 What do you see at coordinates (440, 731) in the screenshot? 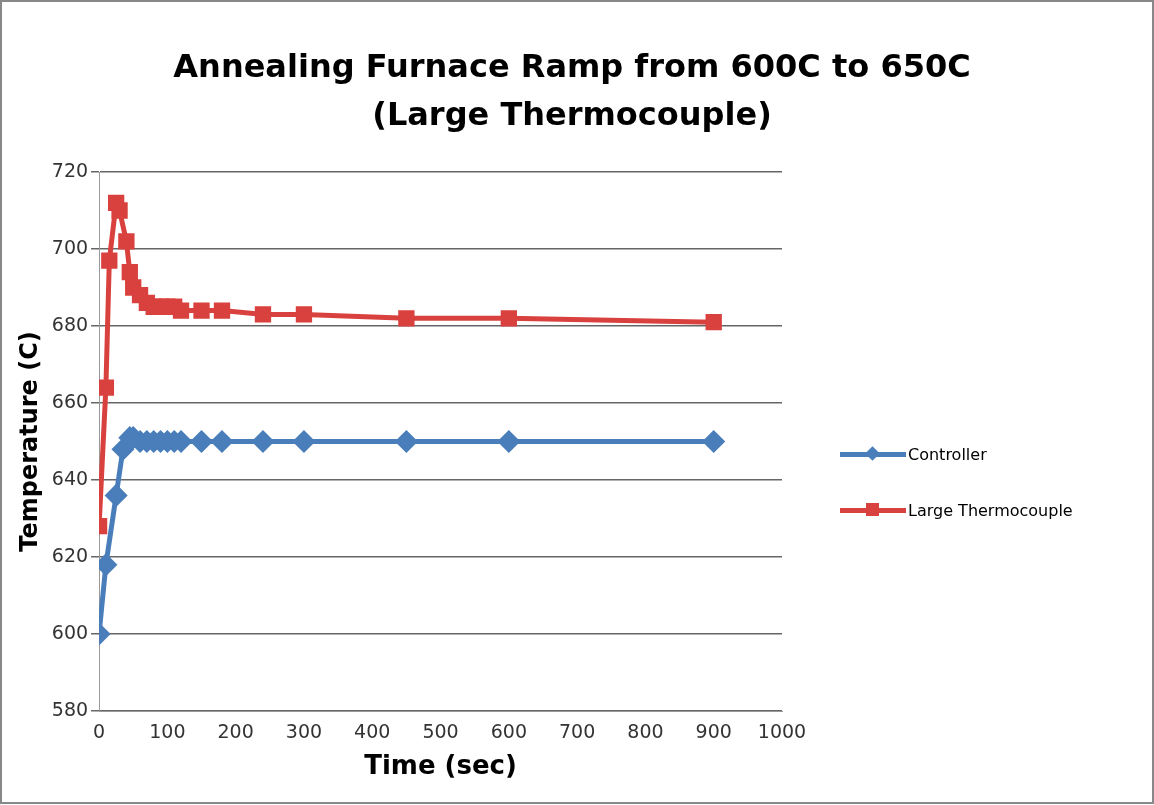
I see `x-tick-label: 500` at bounding box center [440, 731].